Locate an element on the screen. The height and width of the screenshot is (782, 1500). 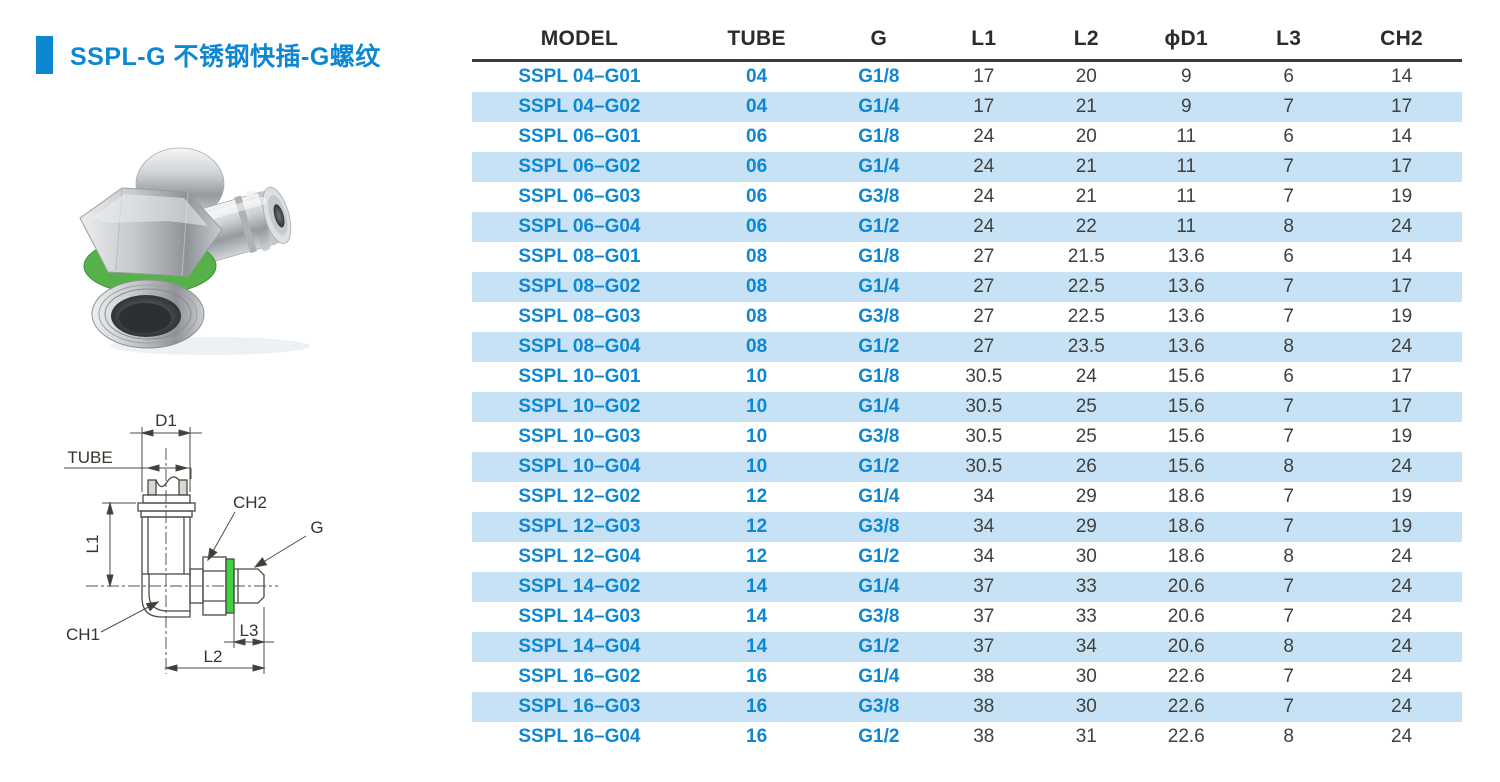
table-cell: 31 is located at coordinates (1086, 736).